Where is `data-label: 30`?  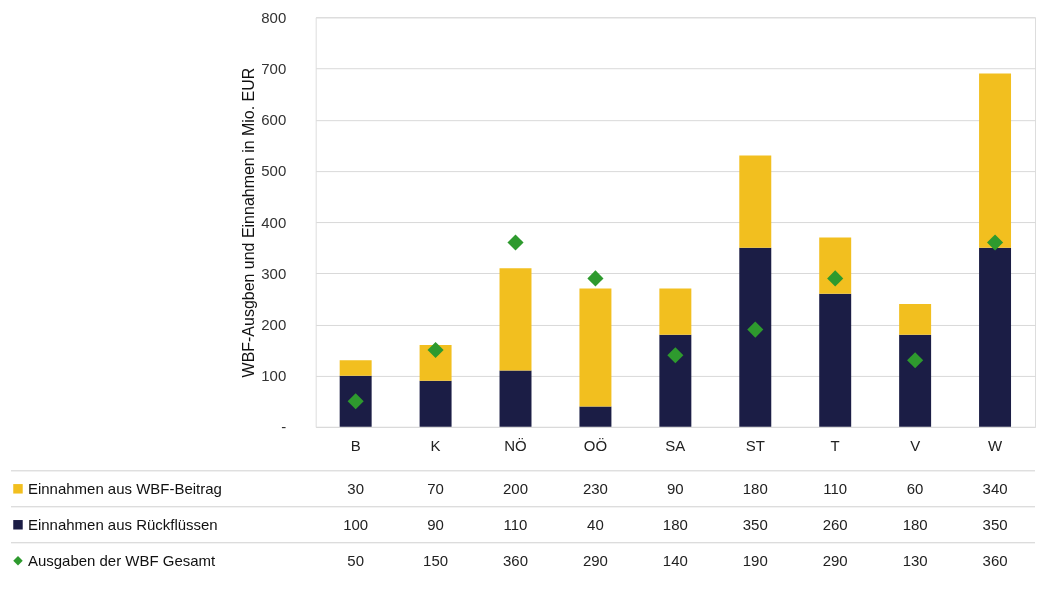 data-label: 30 is located at coordinates (355, 488).